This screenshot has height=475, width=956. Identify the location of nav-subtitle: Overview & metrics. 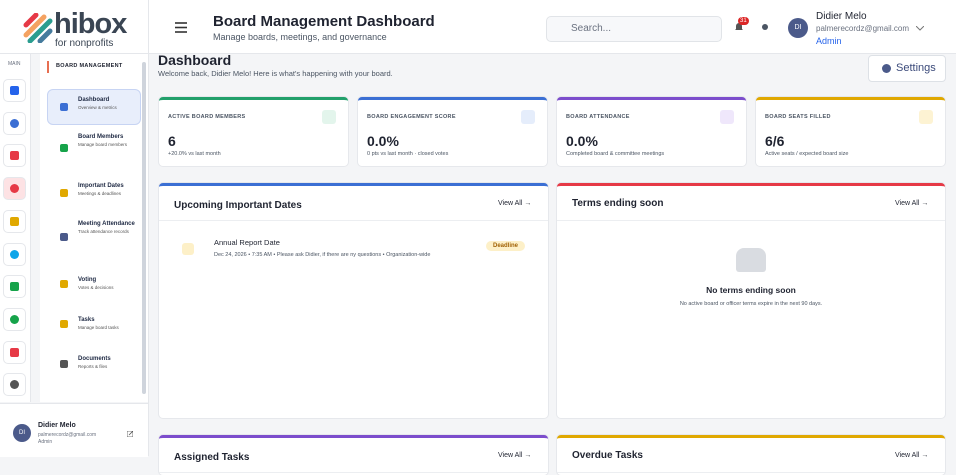
(97, 108).